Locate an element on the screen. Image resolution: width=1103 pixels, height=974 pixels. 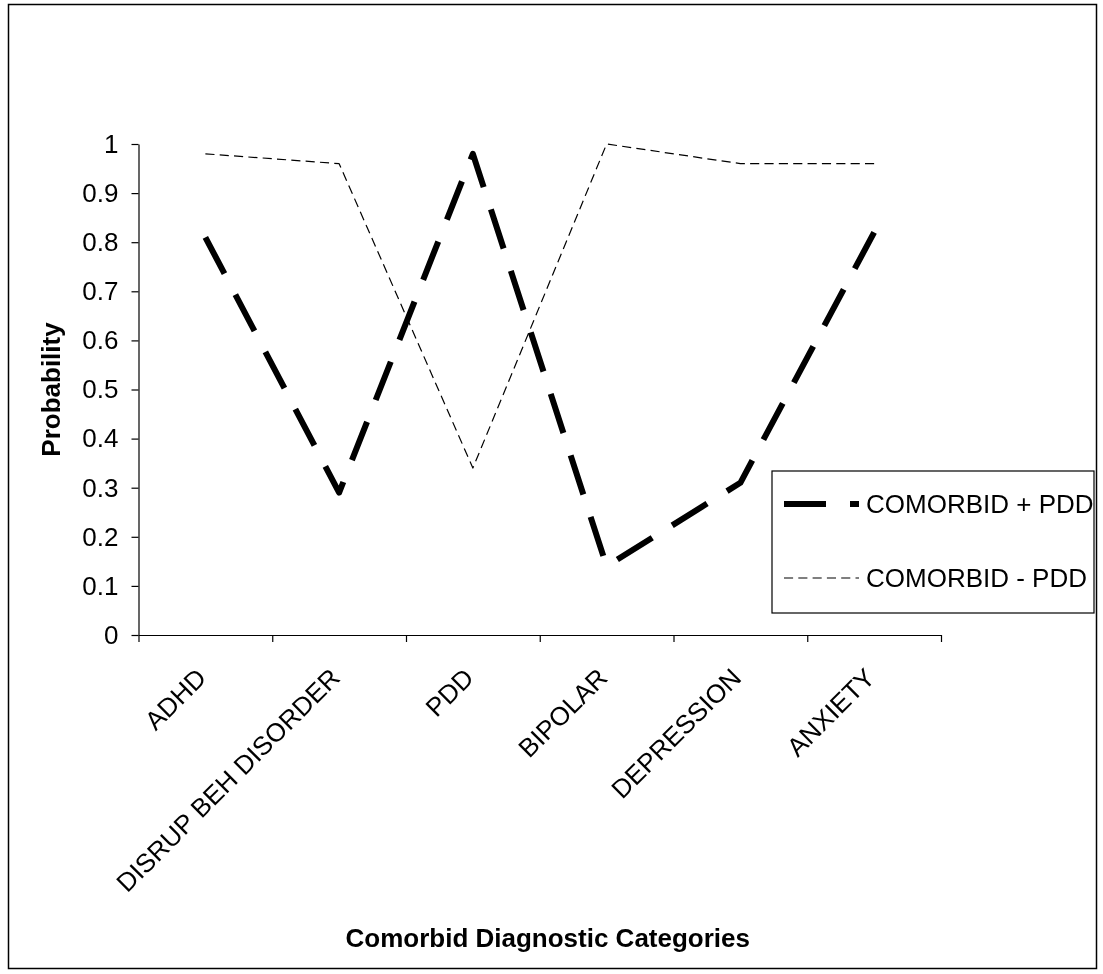
y-tick-label: 0.3 is located at coordinates (100, 487).